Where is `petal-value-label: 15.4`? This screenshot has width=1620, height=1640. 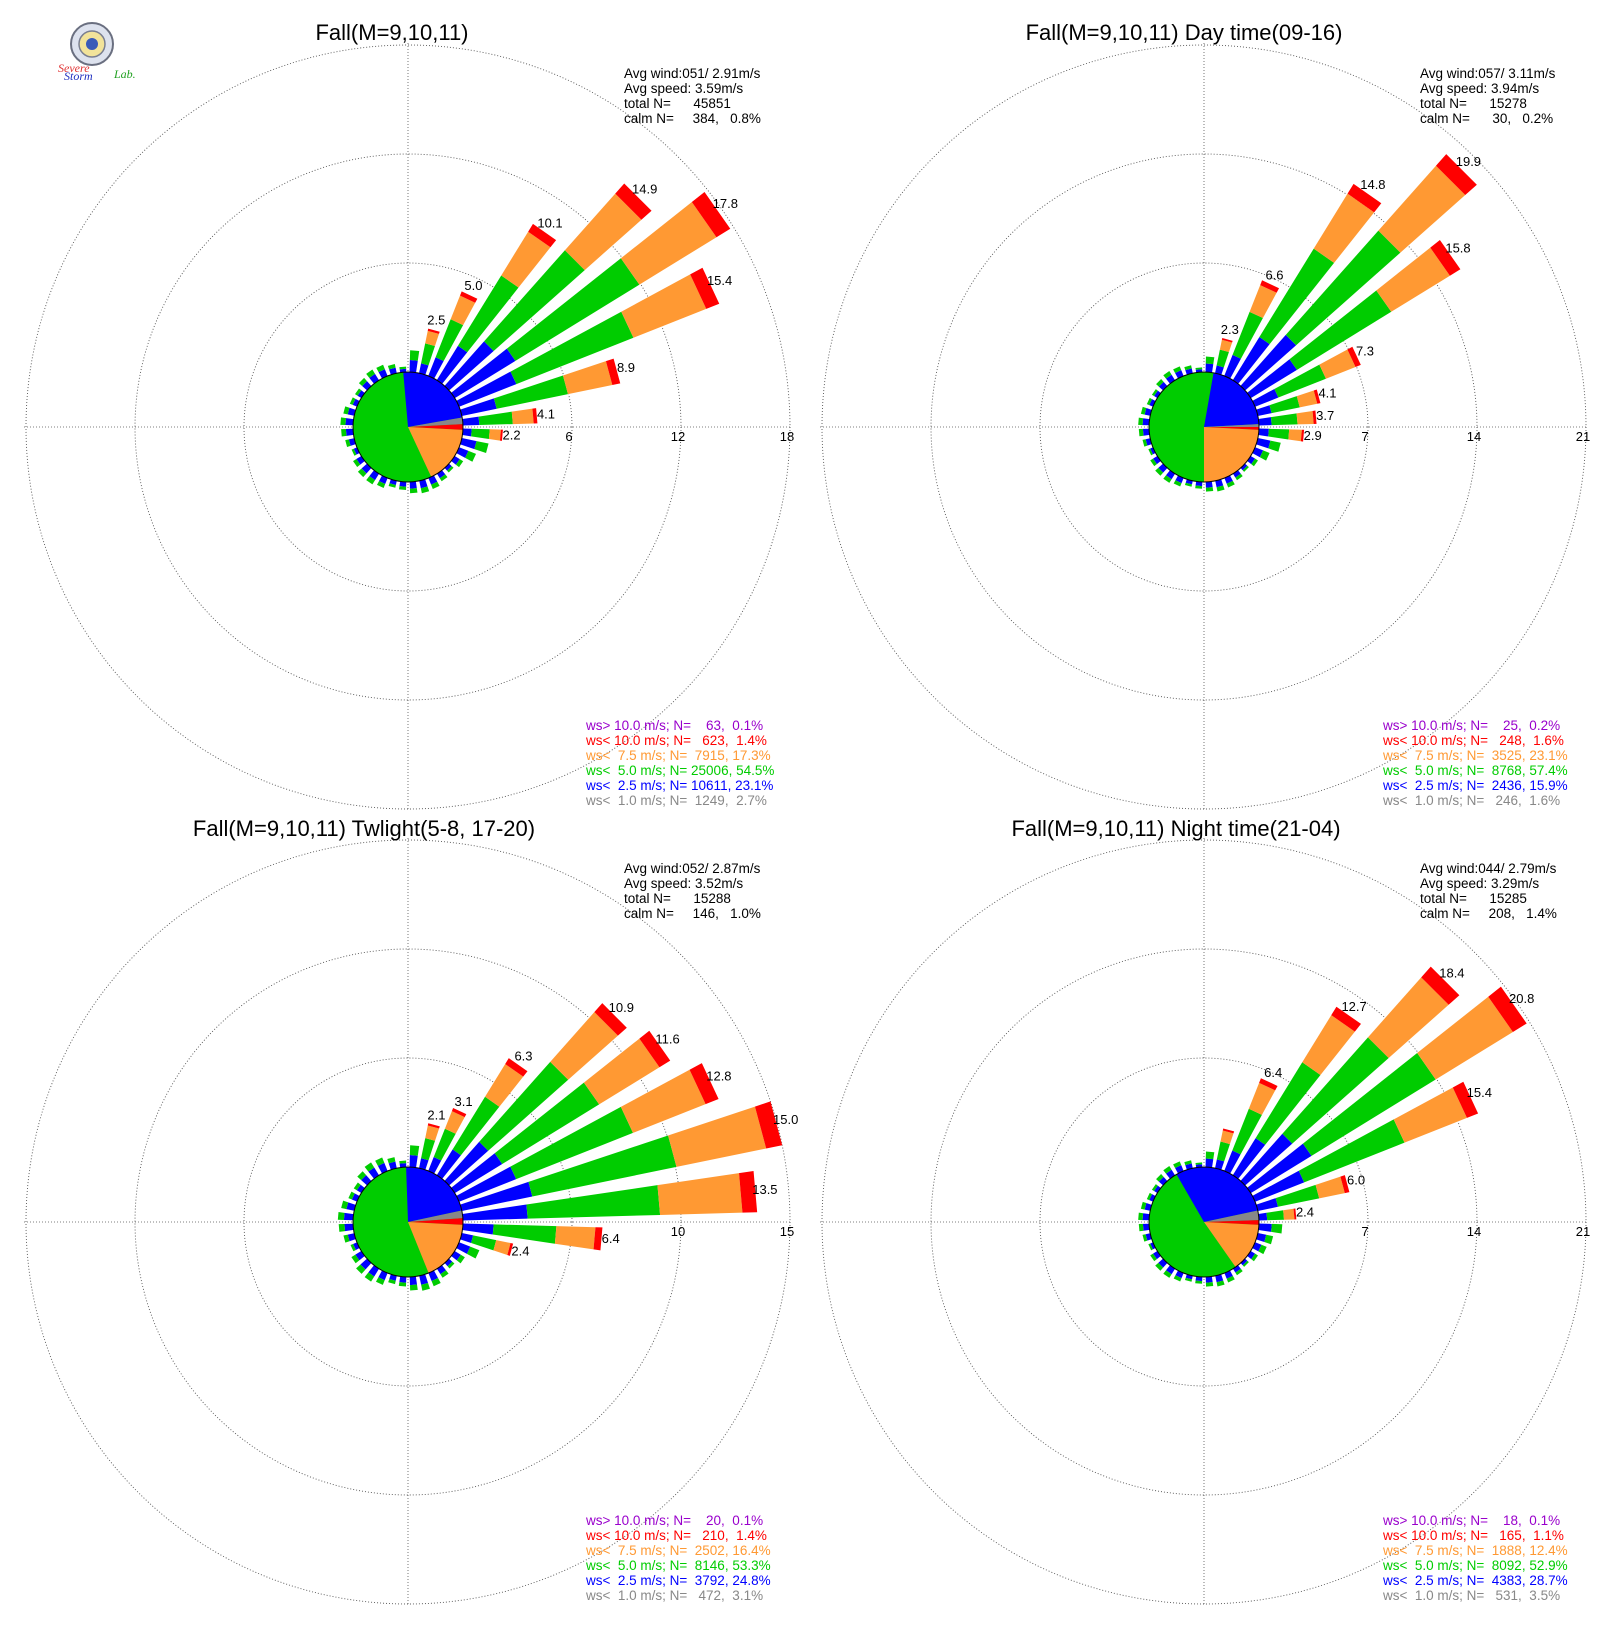 petal-value-label: 15.4 is located at coordinates (719, 280).